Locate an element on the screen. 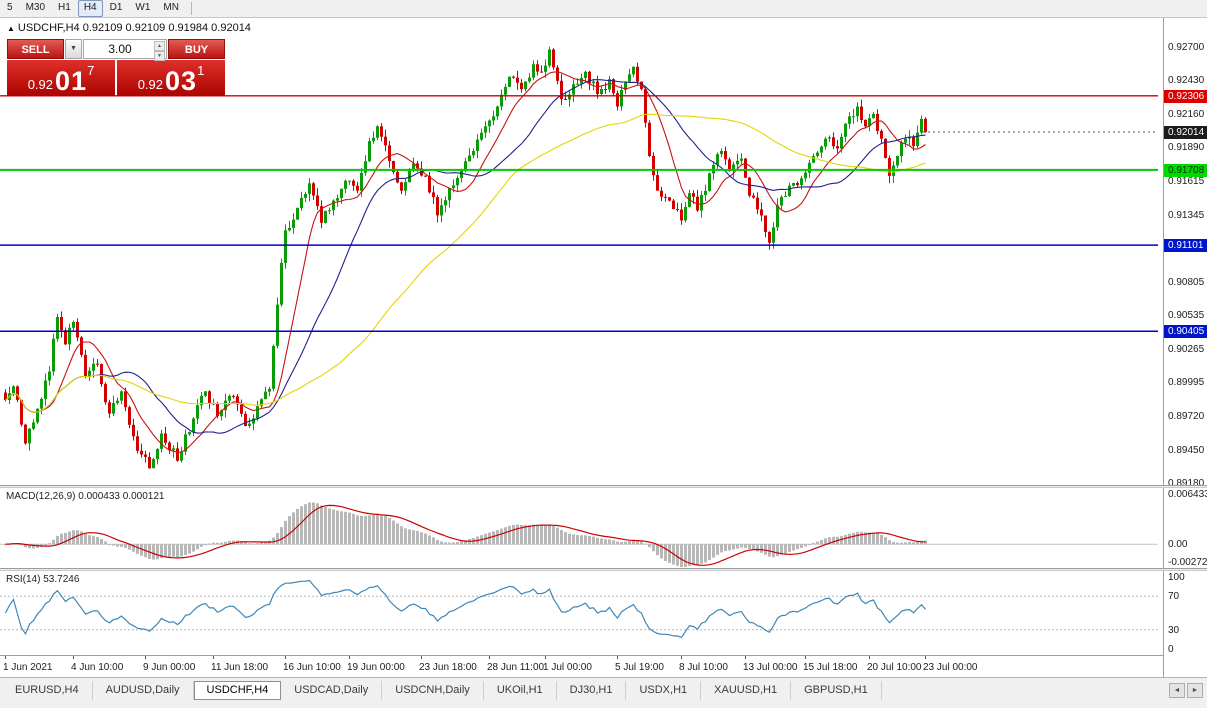  buy-price-display: 0.92 03 1 is located at coordinates (171, 78).